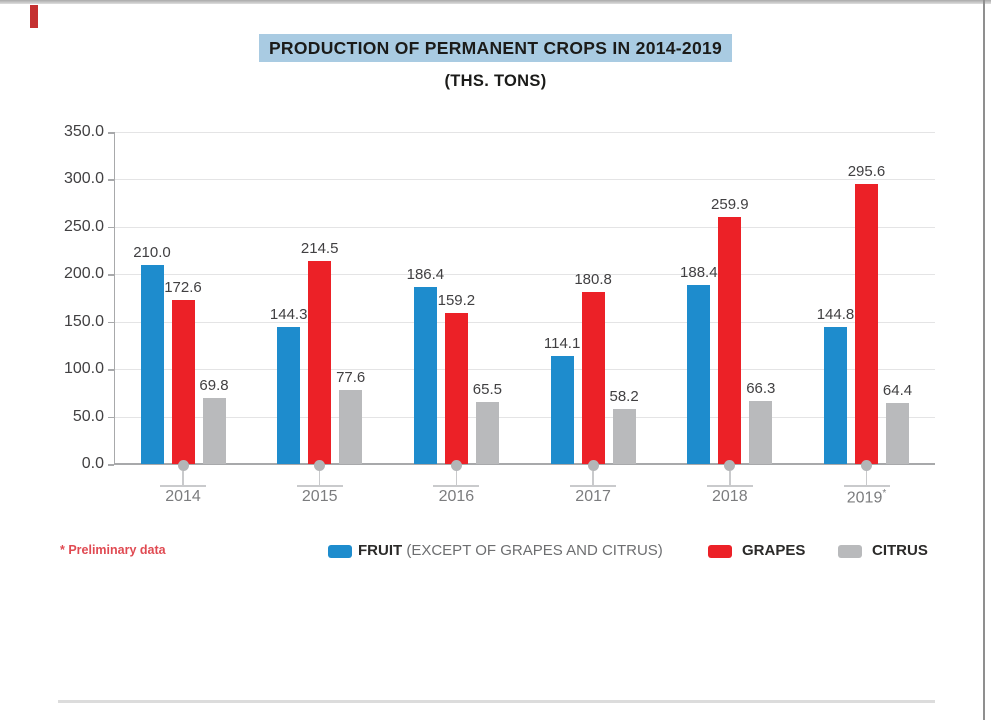 The width and height of the screenshot is (991, 720). What do you see at coordinates (884, 493) in the screenshot?
I see `preliminary-asterisk: *` at bounding box center [884, 493].